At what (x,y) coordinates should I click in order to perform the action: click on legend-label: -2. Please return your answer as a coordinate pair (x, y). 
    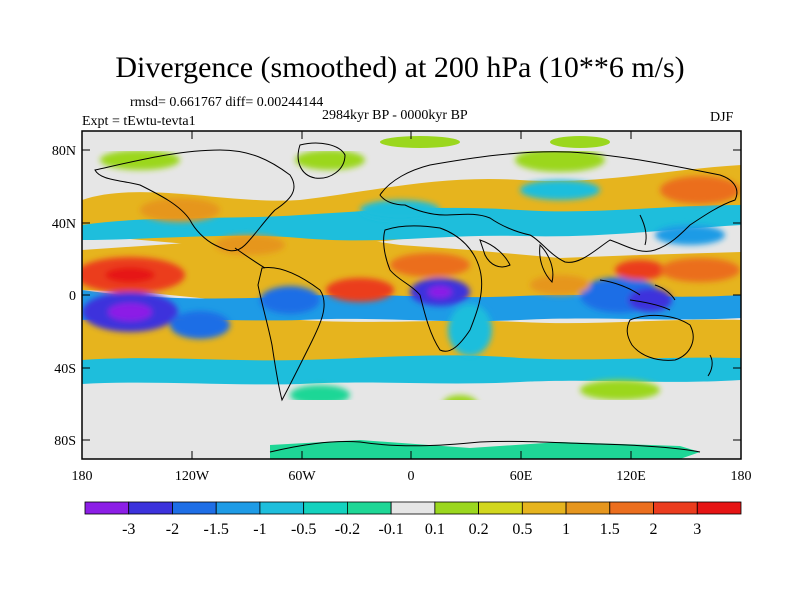
    Looking at the image, I should click on (172, 529).